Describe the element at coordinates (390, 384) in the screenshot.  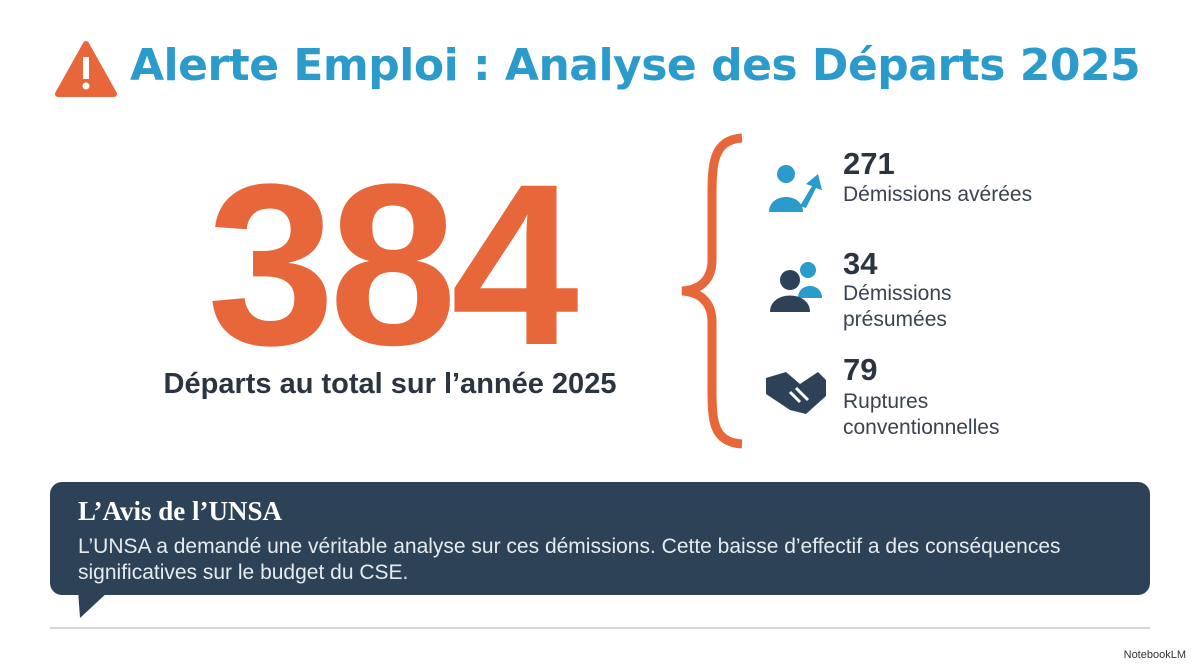
I see `total-label: Départs au total sur l’année 2025` at that location.